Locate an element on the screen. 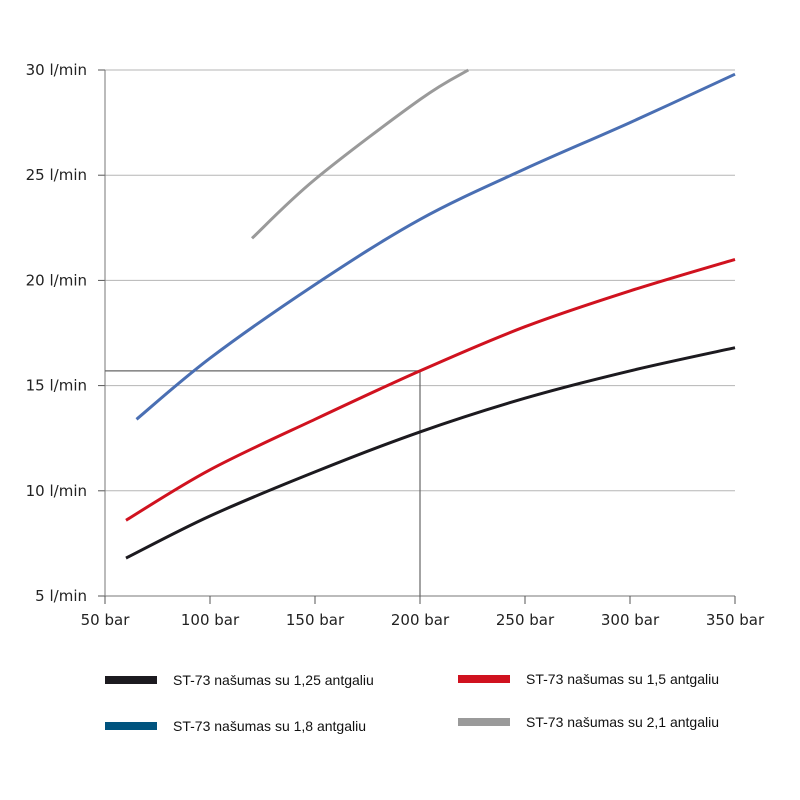  x-tick-label: 150 bar is located at coordinates (315, 620).